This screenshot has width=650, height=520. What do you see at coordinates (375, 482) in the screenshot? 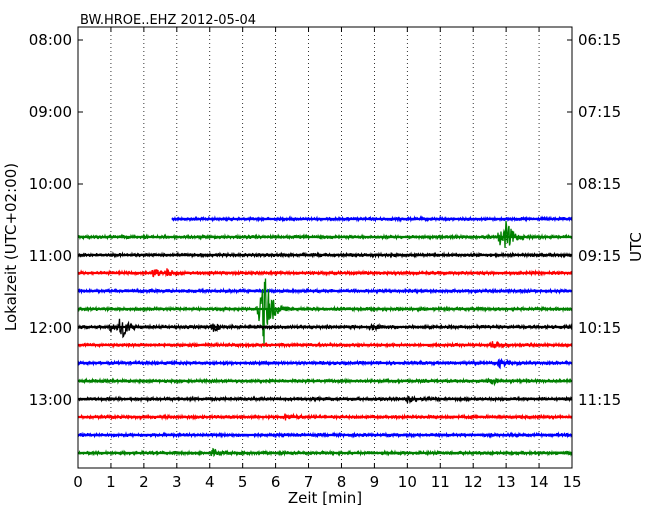
I see `x-tick-label: 9` at bounding box center [375, 482].